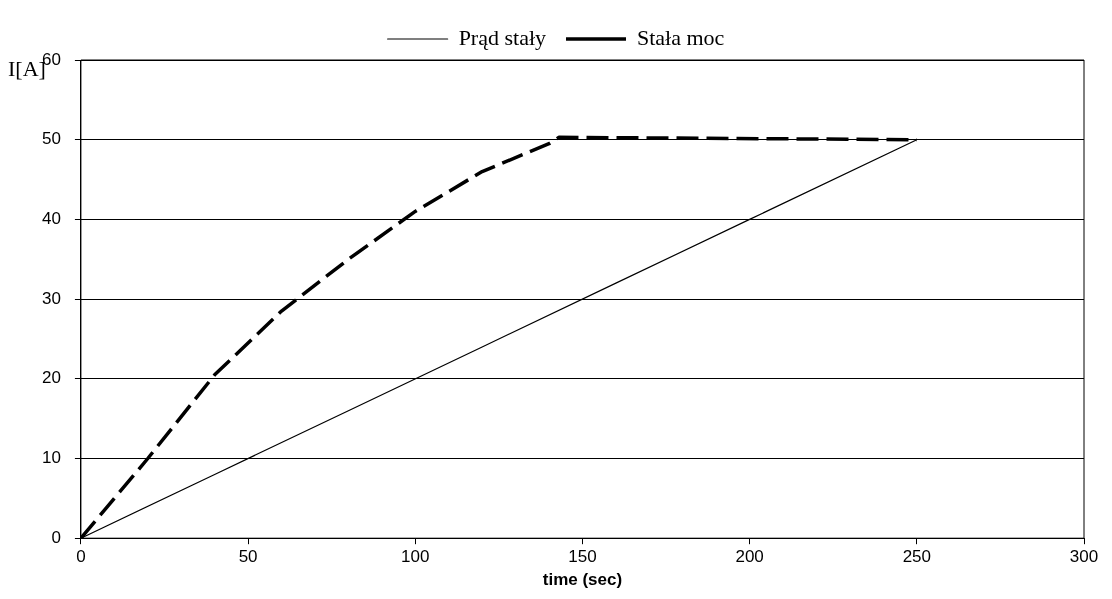  What do you see at coordinates (502, 37) in the screenshot?
I see `legend-label: Prąd stały` at bounding box center [502, 37].